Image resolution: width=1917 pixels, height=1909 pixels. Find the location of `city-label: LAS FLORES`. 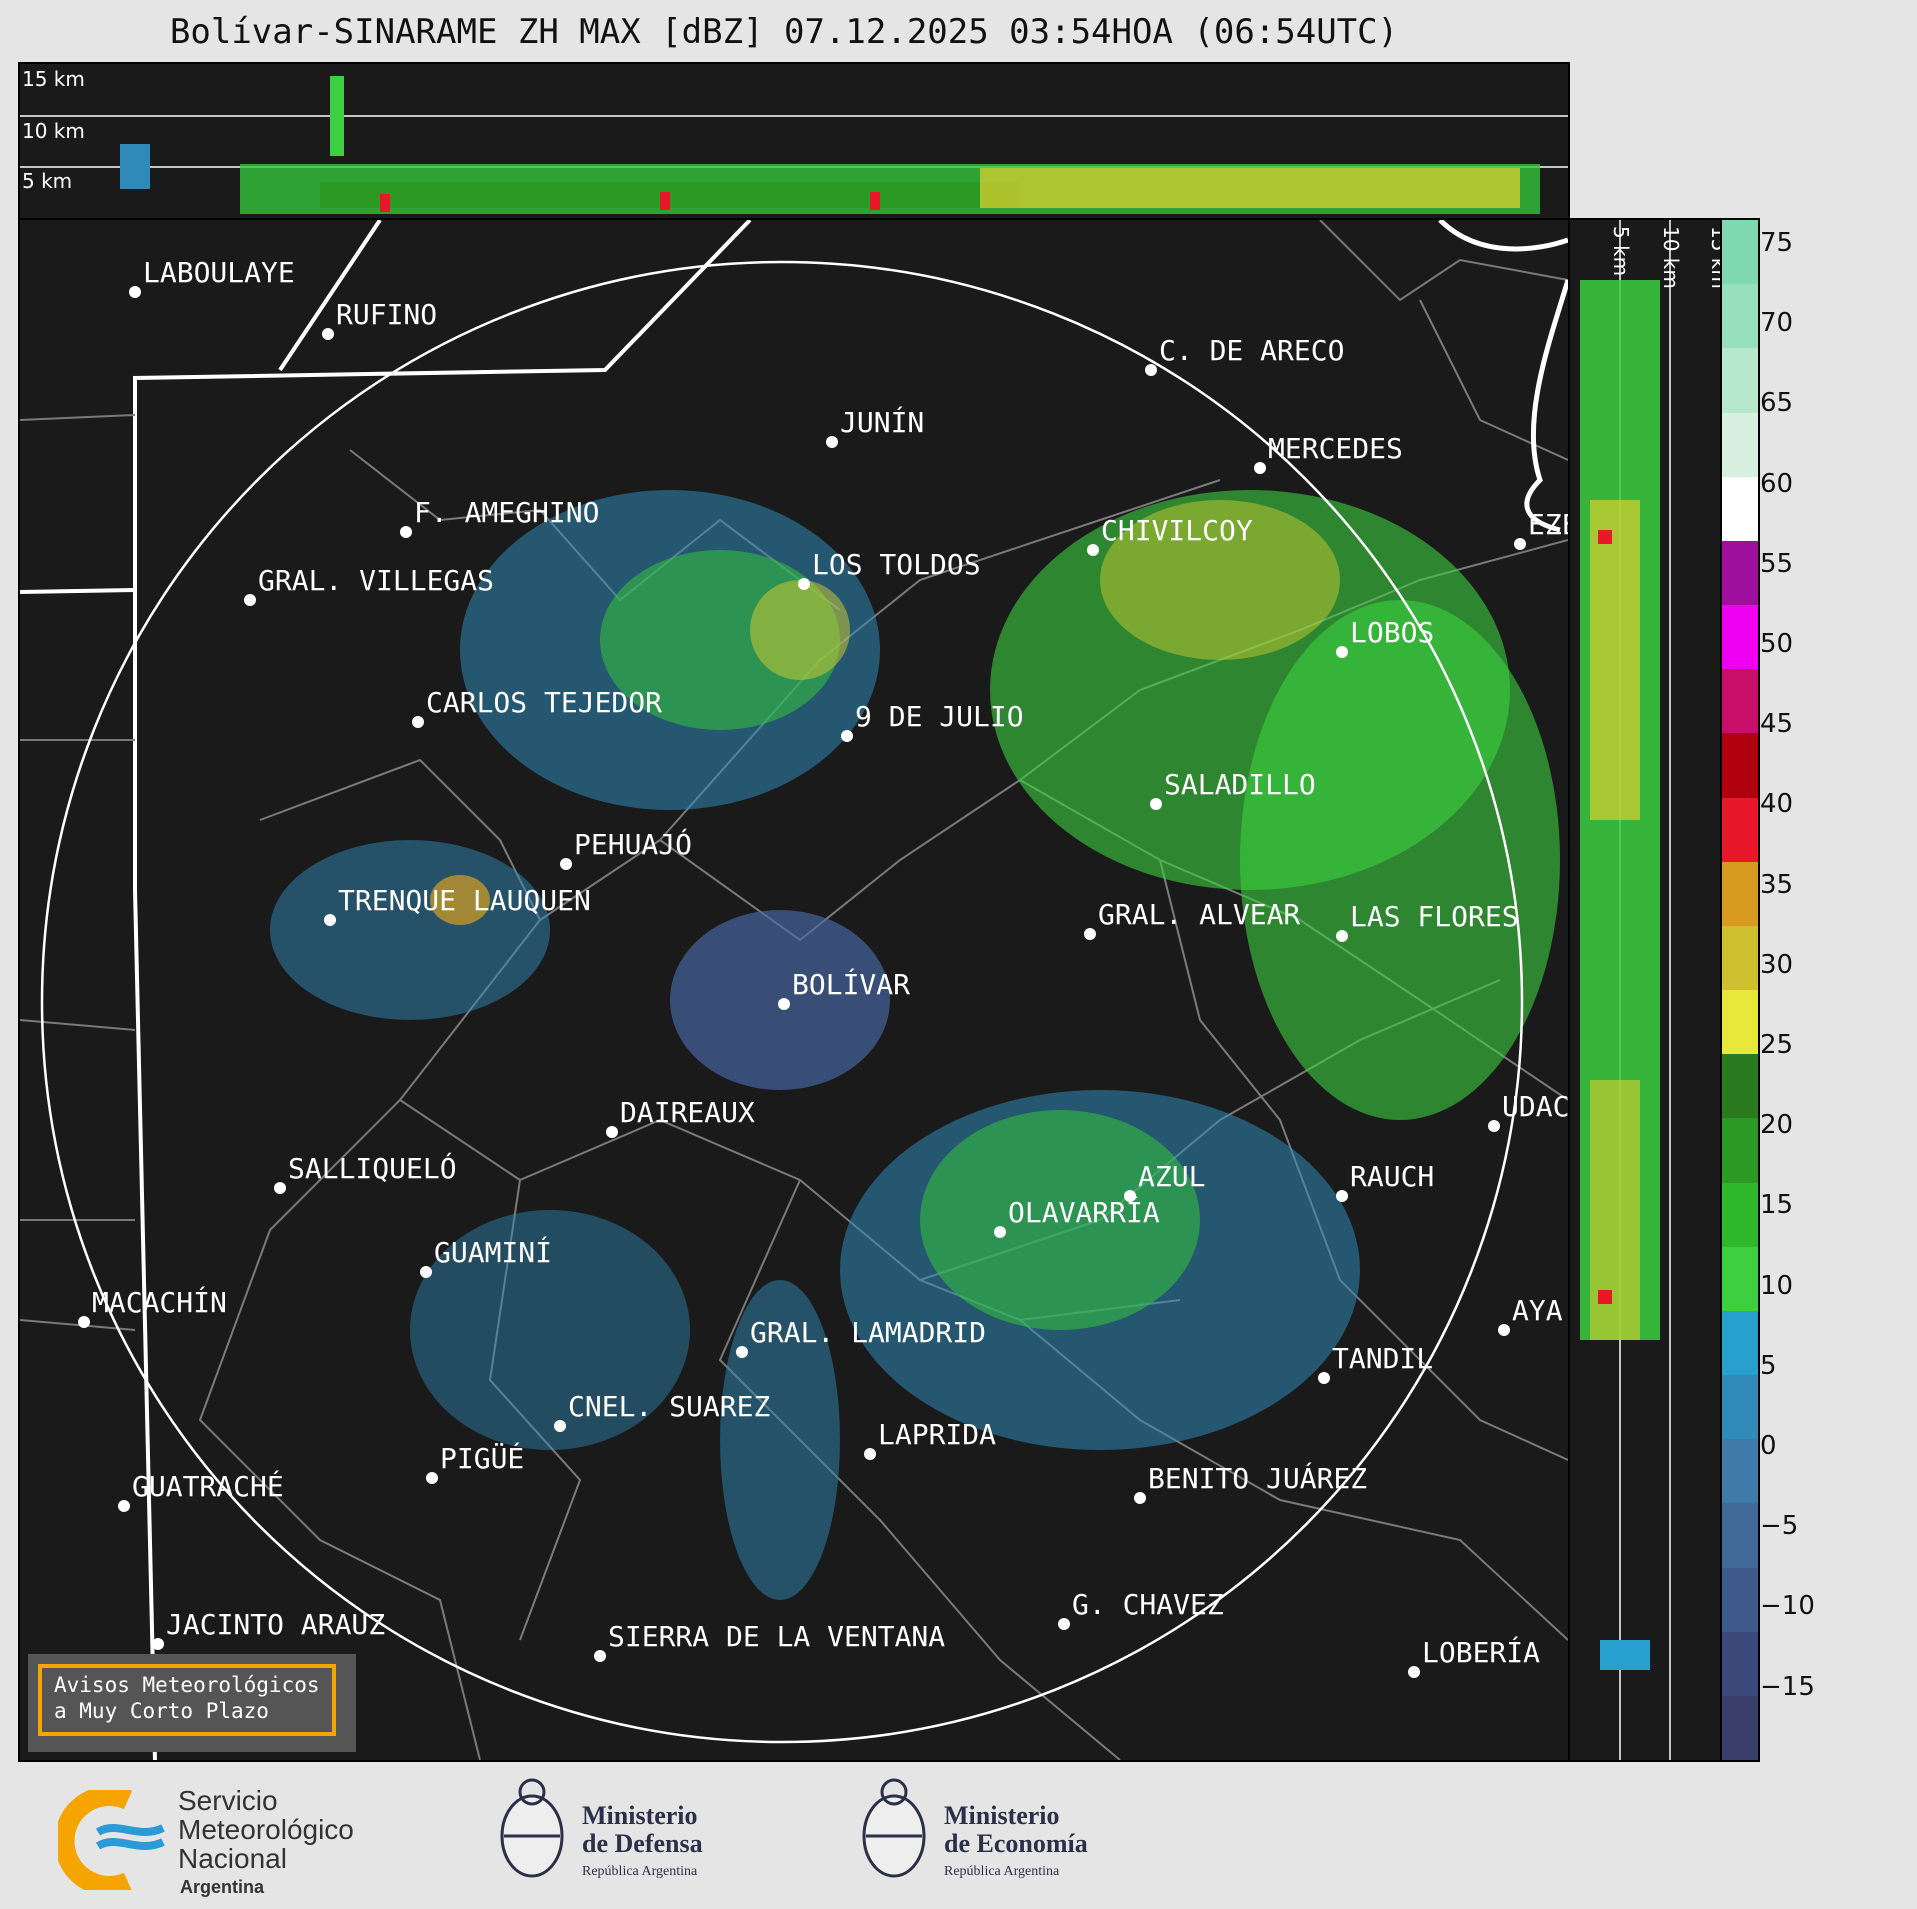

city-label: LAS FLORES is located at coordinates (1434, 916).